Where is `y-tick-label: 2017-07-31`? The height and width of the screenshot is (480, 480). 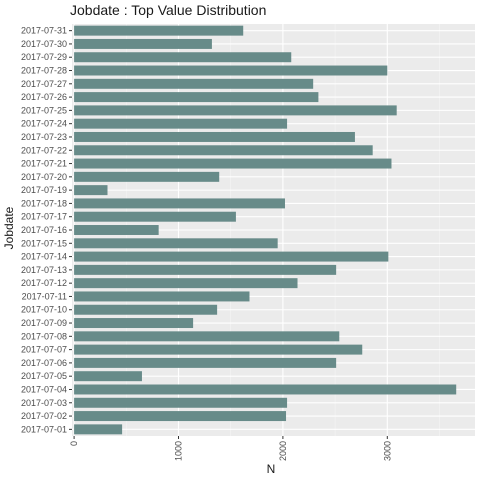
y-tick-label: 2017-07-31 is located at coordinates (44, 31).